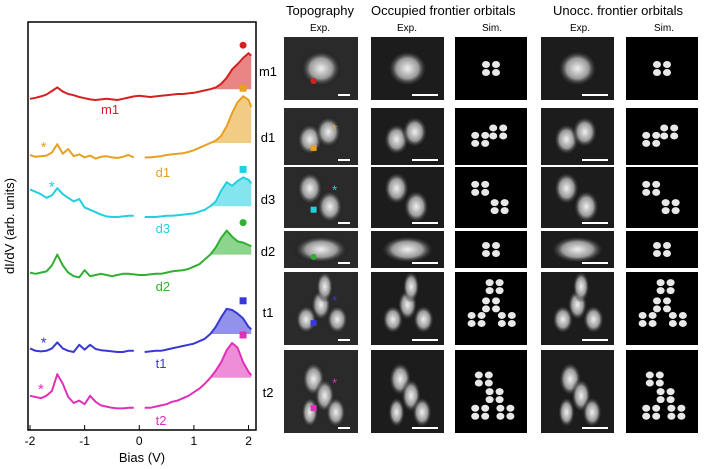  What do you see at coordinates (268, 251) in the screenshot?
I see `row-label-d2: d2` at bounding box center [268, 251].